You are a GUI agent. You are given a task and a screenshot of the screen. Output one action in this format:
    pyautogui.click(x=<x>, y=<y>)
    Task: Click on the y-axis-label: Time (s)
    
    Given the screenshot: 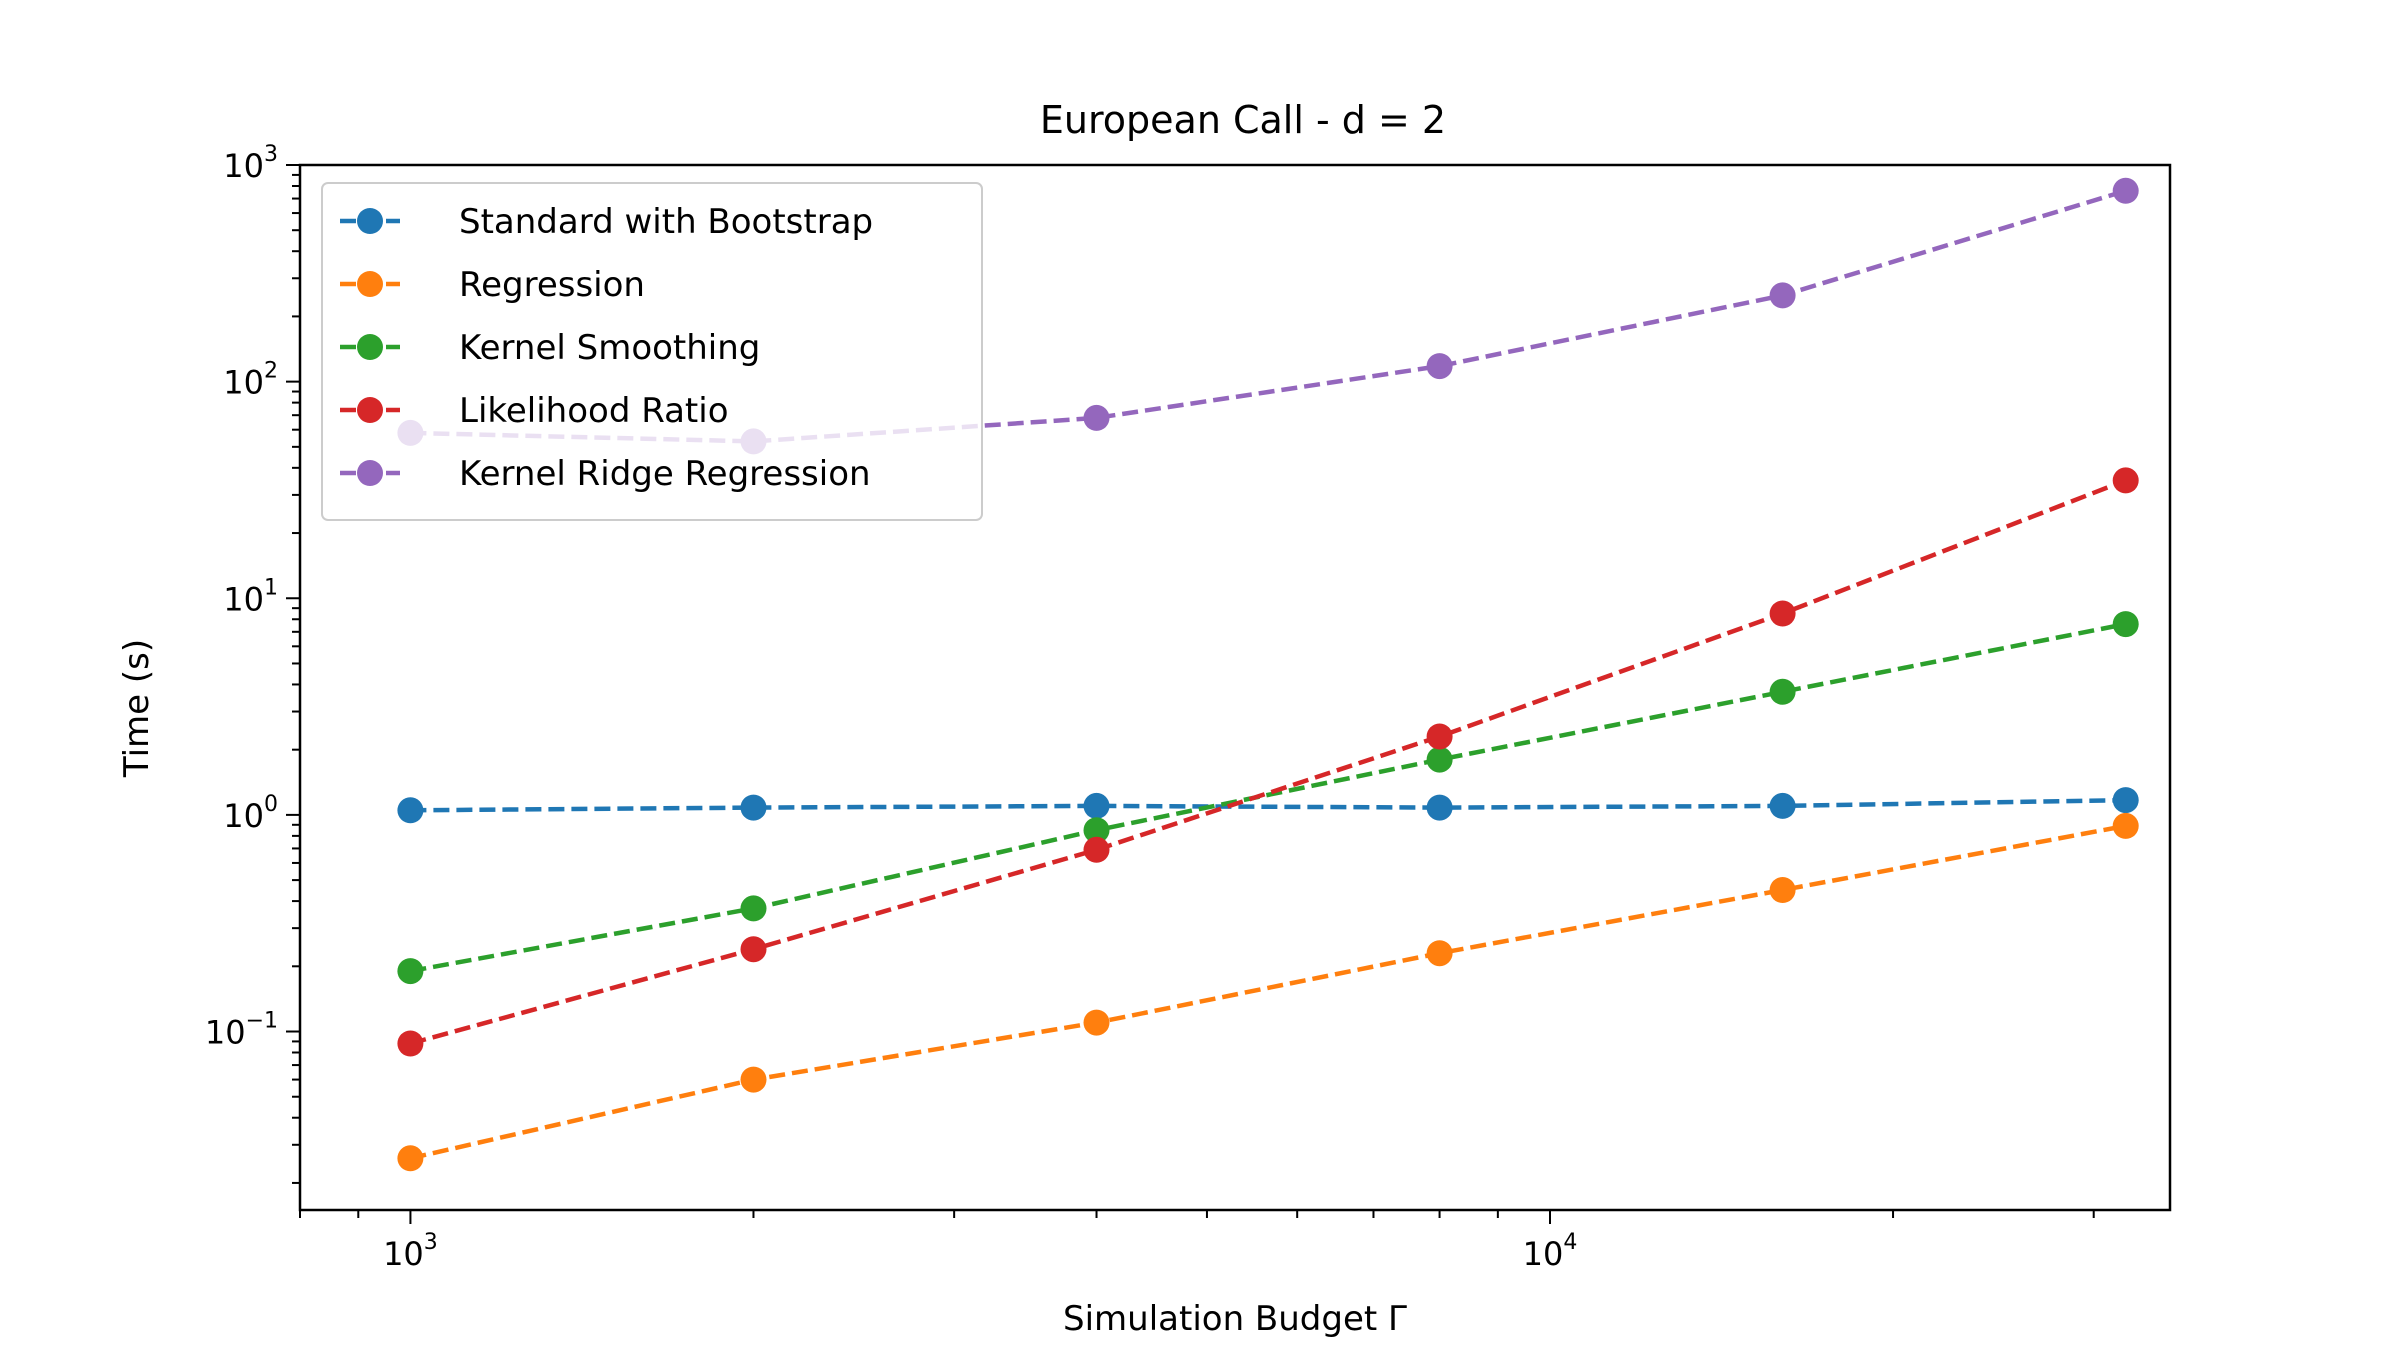 What is the action you would take?
    pyautogui.click(x=137, y=708)
    